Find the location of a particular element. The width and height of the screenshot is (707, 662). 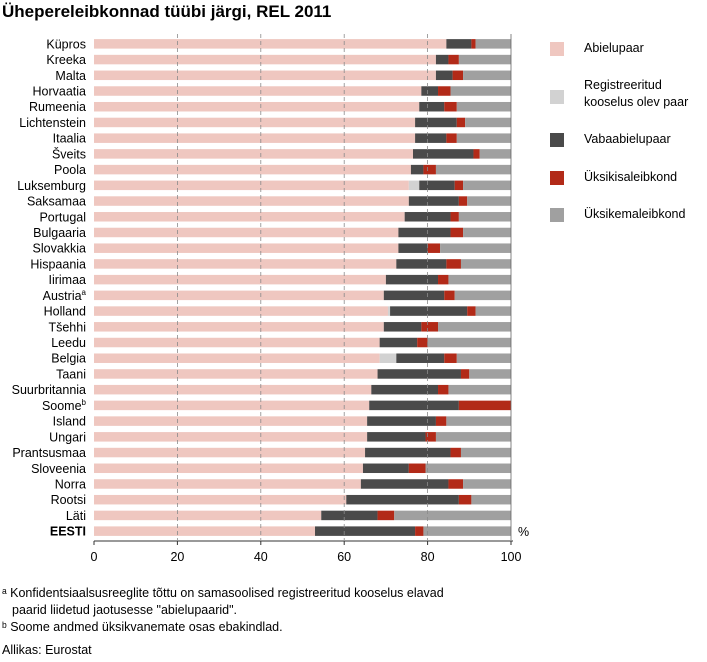

category-label-itaalia: Itaalia is located at coordinates (69, 139).